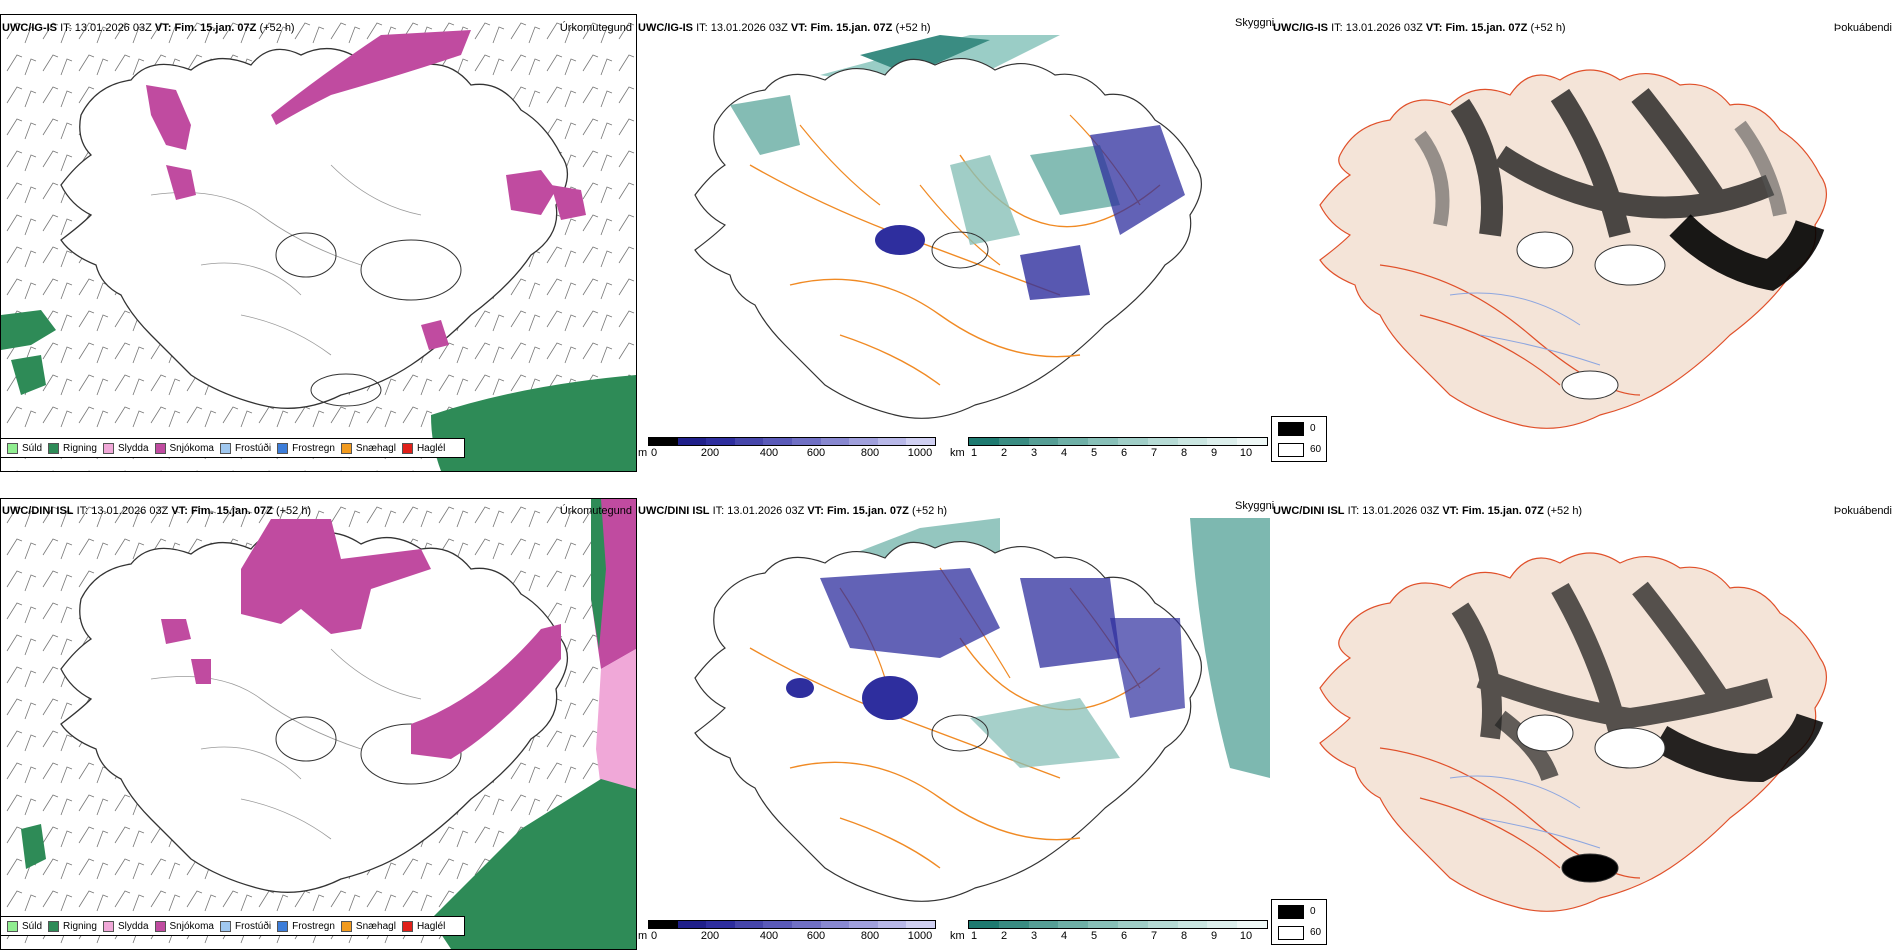 The width and height of the screenshot is (1900, 950). Describe the element at coordinates (1004, 936) in the screenshot. I see `colorbar-tick: 2` at that location.